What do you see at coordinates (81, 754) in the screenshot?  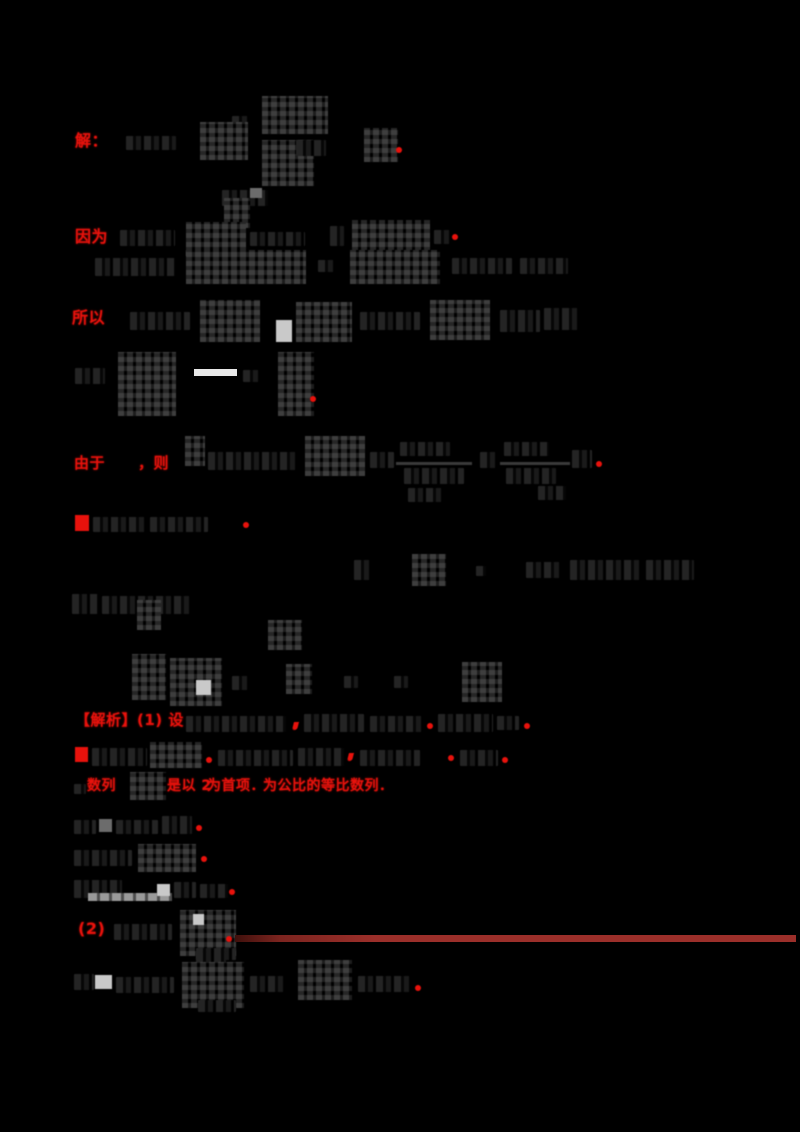 I see `red-square-bullet` at bounding box center [81, 754].